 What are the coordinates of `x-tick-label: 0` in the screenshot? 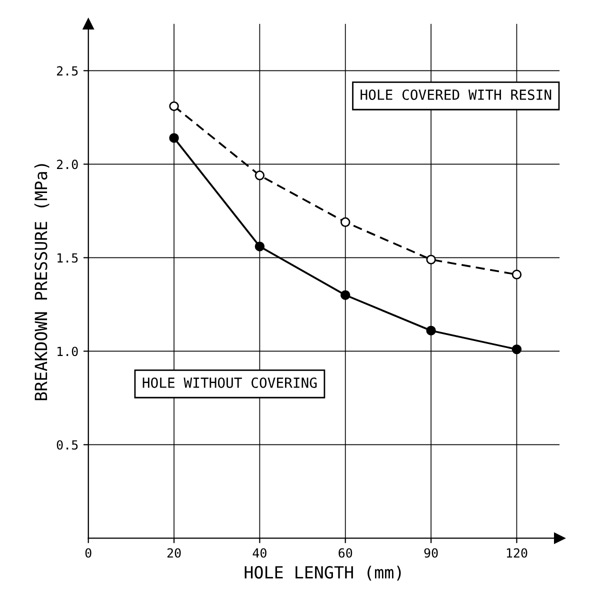 It's located at (88, 553).